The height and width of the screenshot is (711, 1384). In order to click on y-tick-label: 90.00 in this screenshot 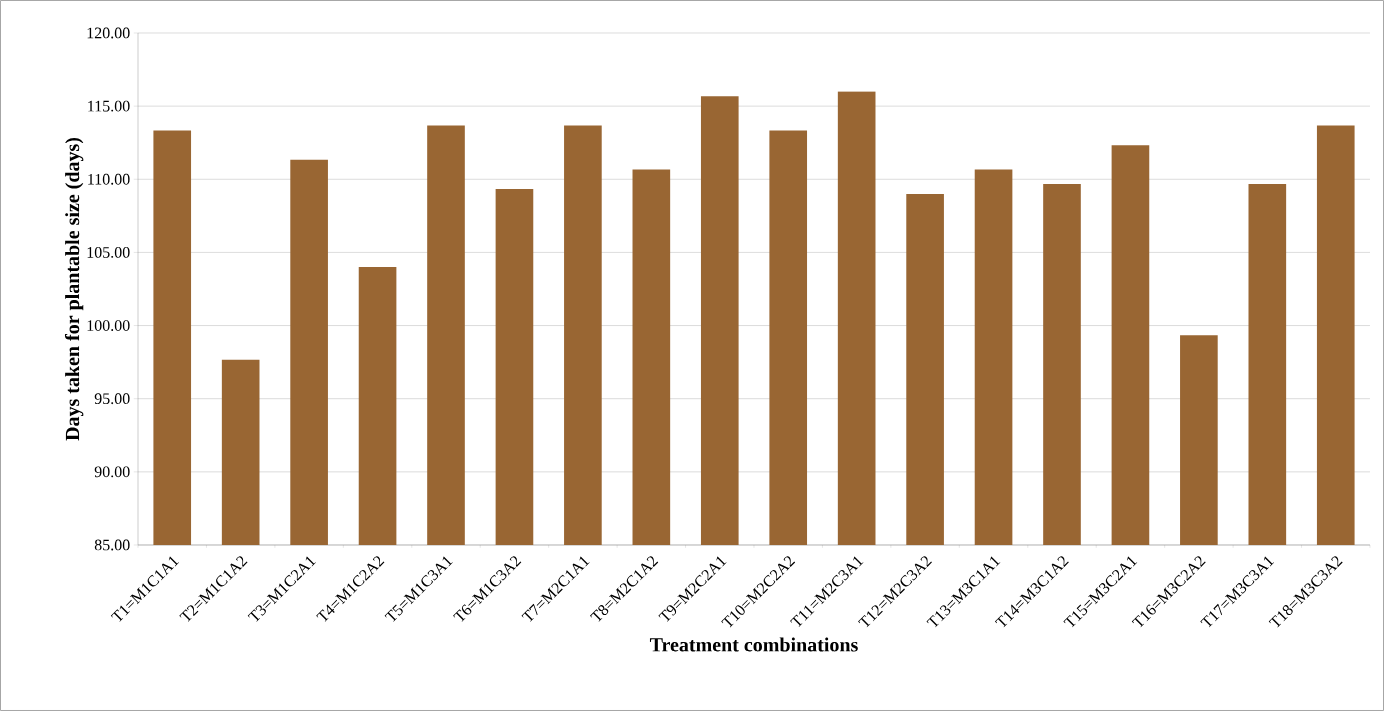, I will do `click(112, 472)`.